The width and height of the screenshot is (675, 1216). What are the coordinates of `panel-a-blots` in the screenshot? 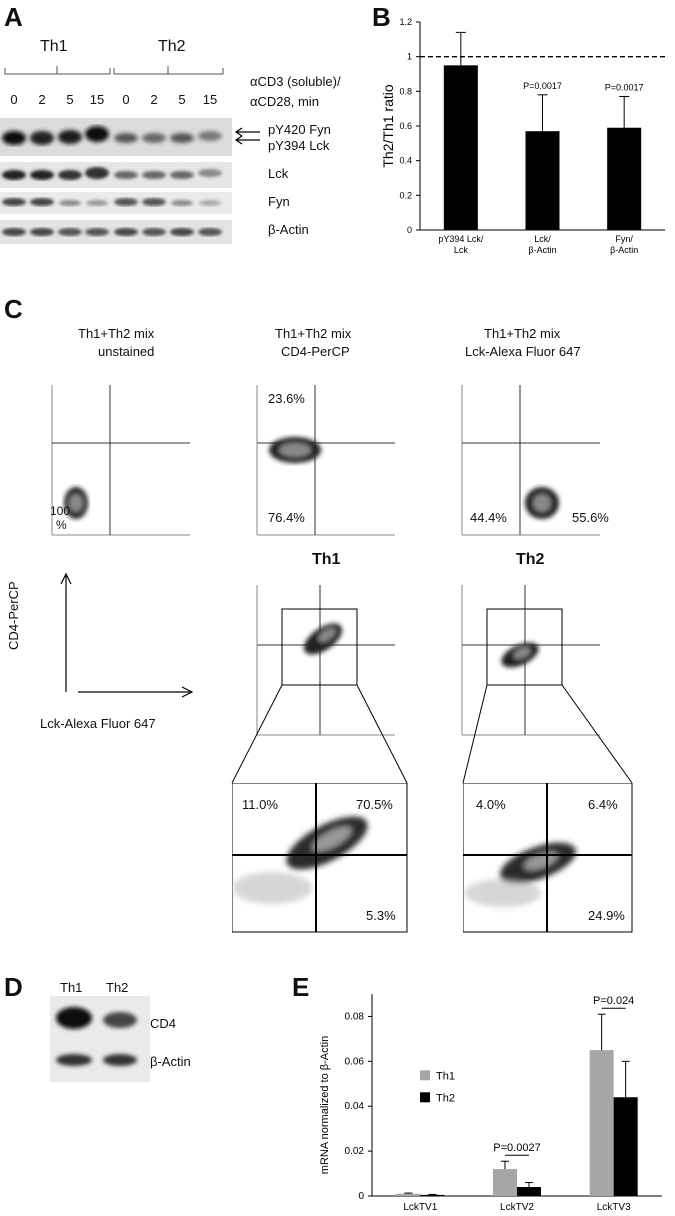 It's located at (116, 181).